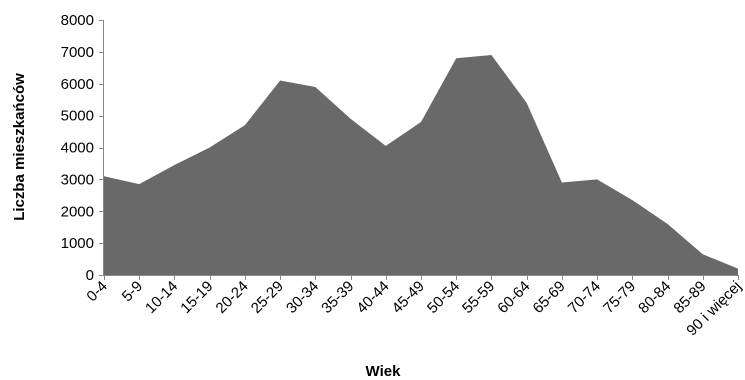  Describe the element at coordinates (77, 179) in the screenshot. I see `y-tick-label: 3000` at that location.